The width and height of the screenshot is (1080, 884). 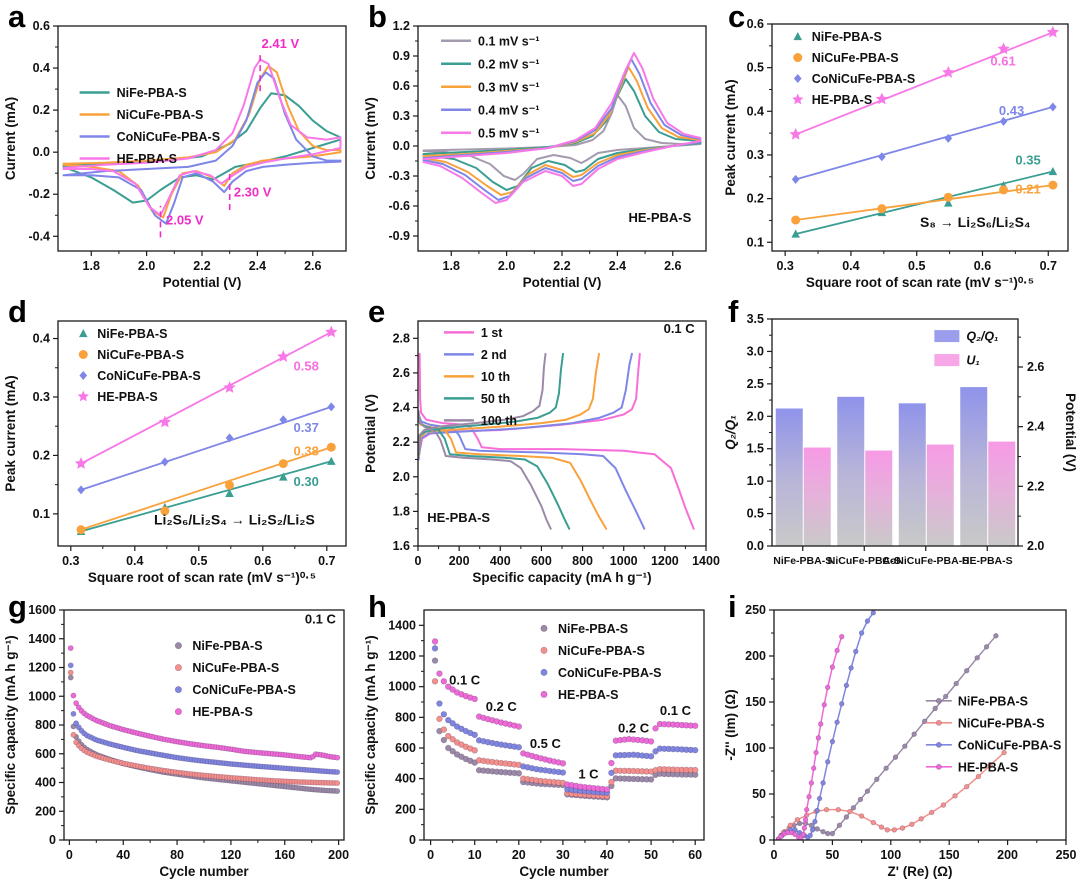 I want to click on svg-text: 0.2 C, so click(x=634, y=728).